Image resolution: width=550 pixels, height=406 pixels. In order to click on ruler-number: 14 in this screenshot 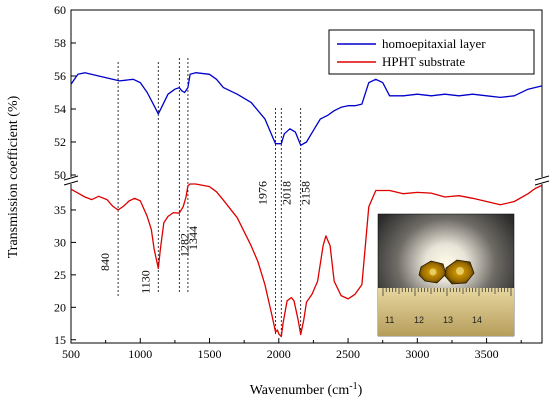, I will do `click(477, 320)`.